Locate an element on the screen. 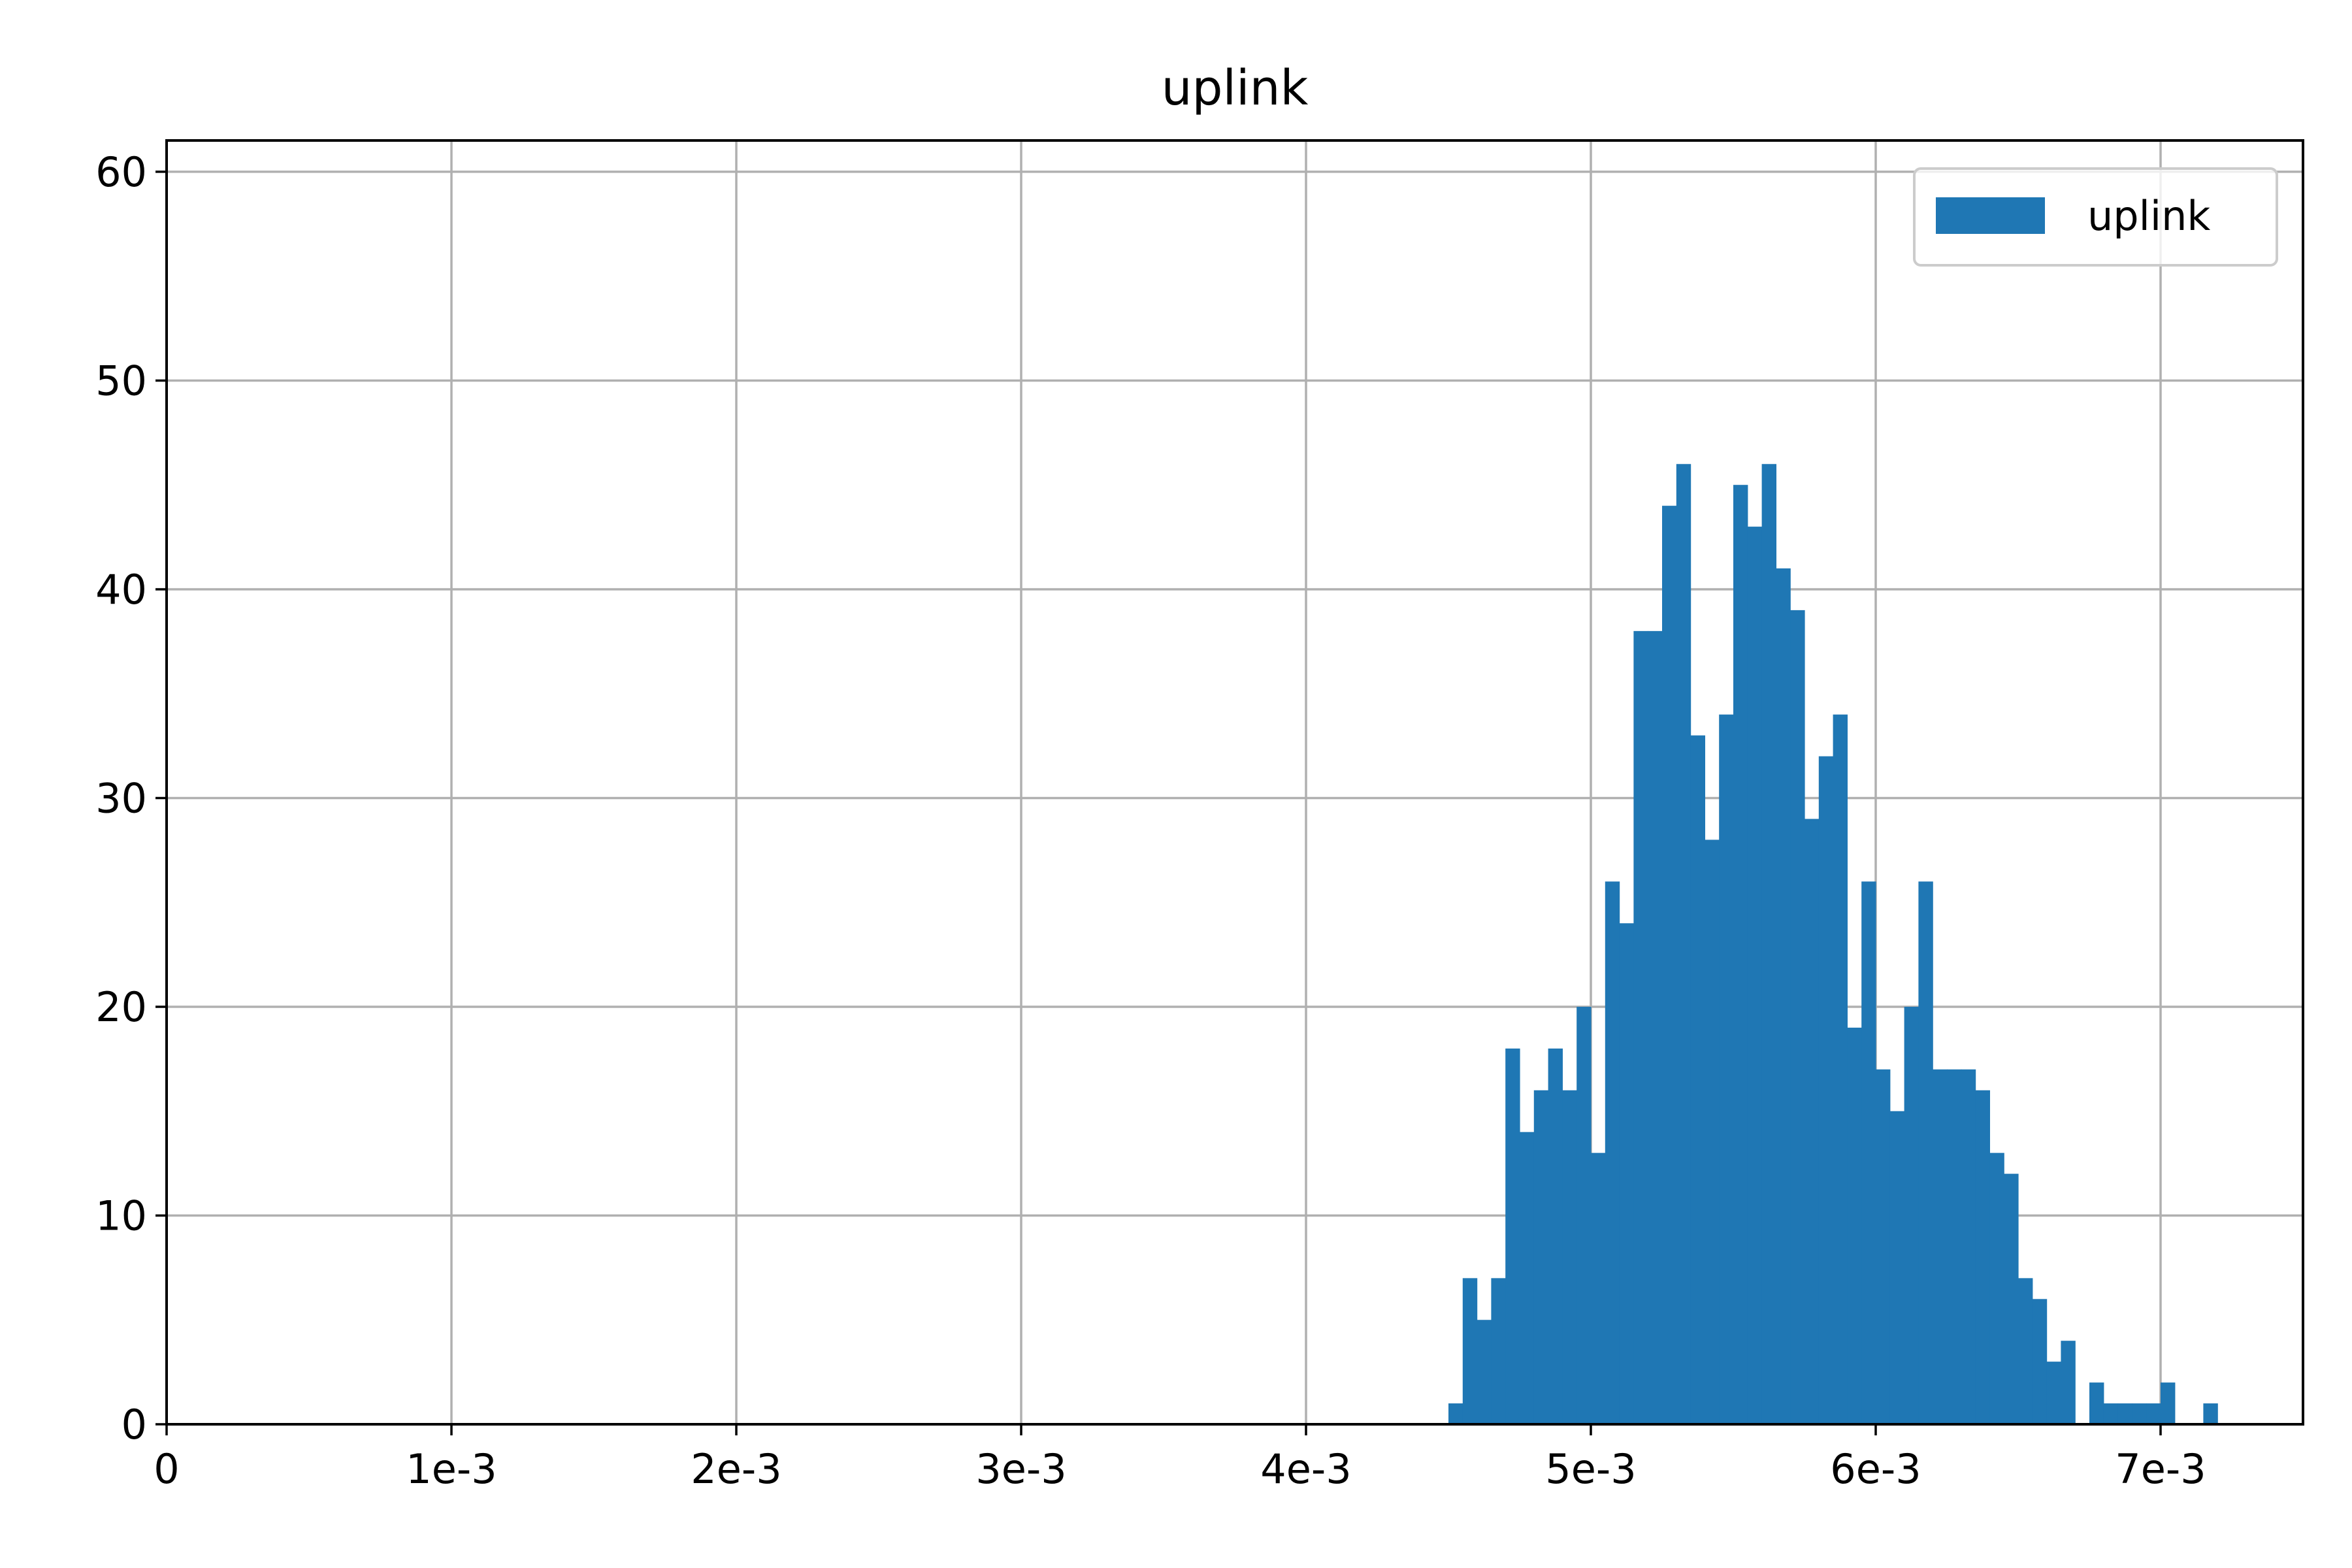 The height and width of the screenshot is (1568, 2352). y-tick-label: 30 is located at coordinates (121, 798).